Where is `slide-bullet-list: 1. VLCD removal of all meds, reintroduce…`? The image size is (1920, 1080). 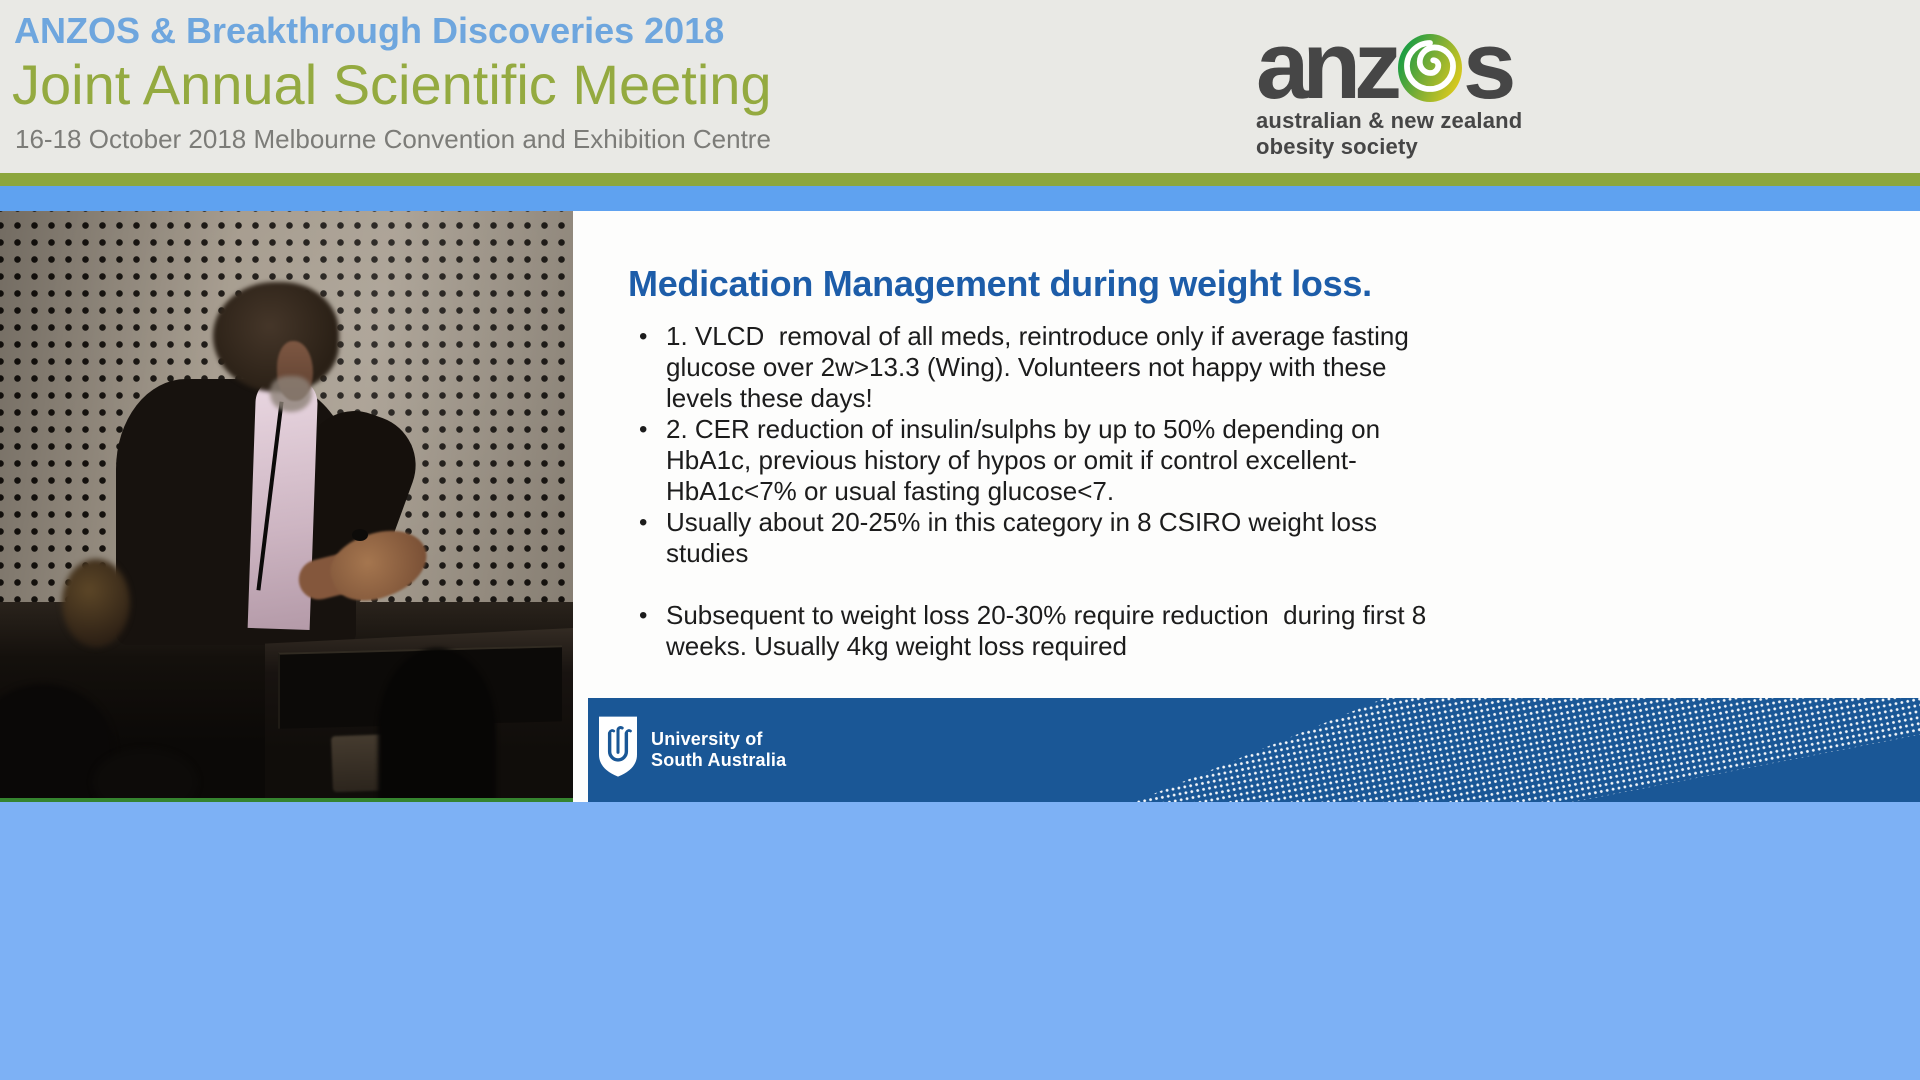 slide-bullet-list: 1. VLCD removal of all meds, reintroduce… is located at coordinates (1078, 491).